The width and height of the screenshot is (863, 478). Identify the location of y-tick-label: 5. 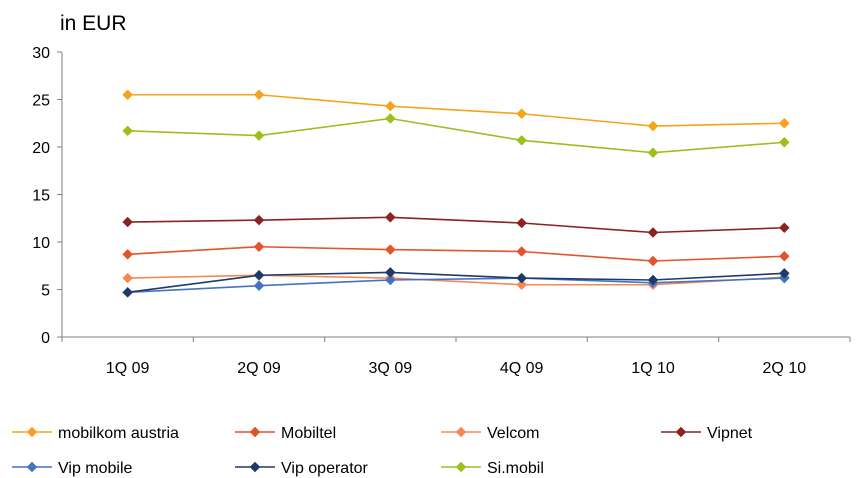
(45, 291).